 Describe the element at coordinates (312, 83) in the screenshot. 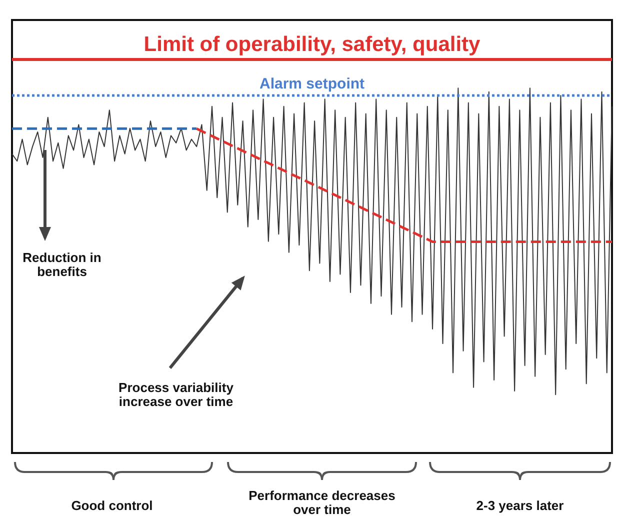

I see `ref-line-label: Alarm setpoint` at that location.